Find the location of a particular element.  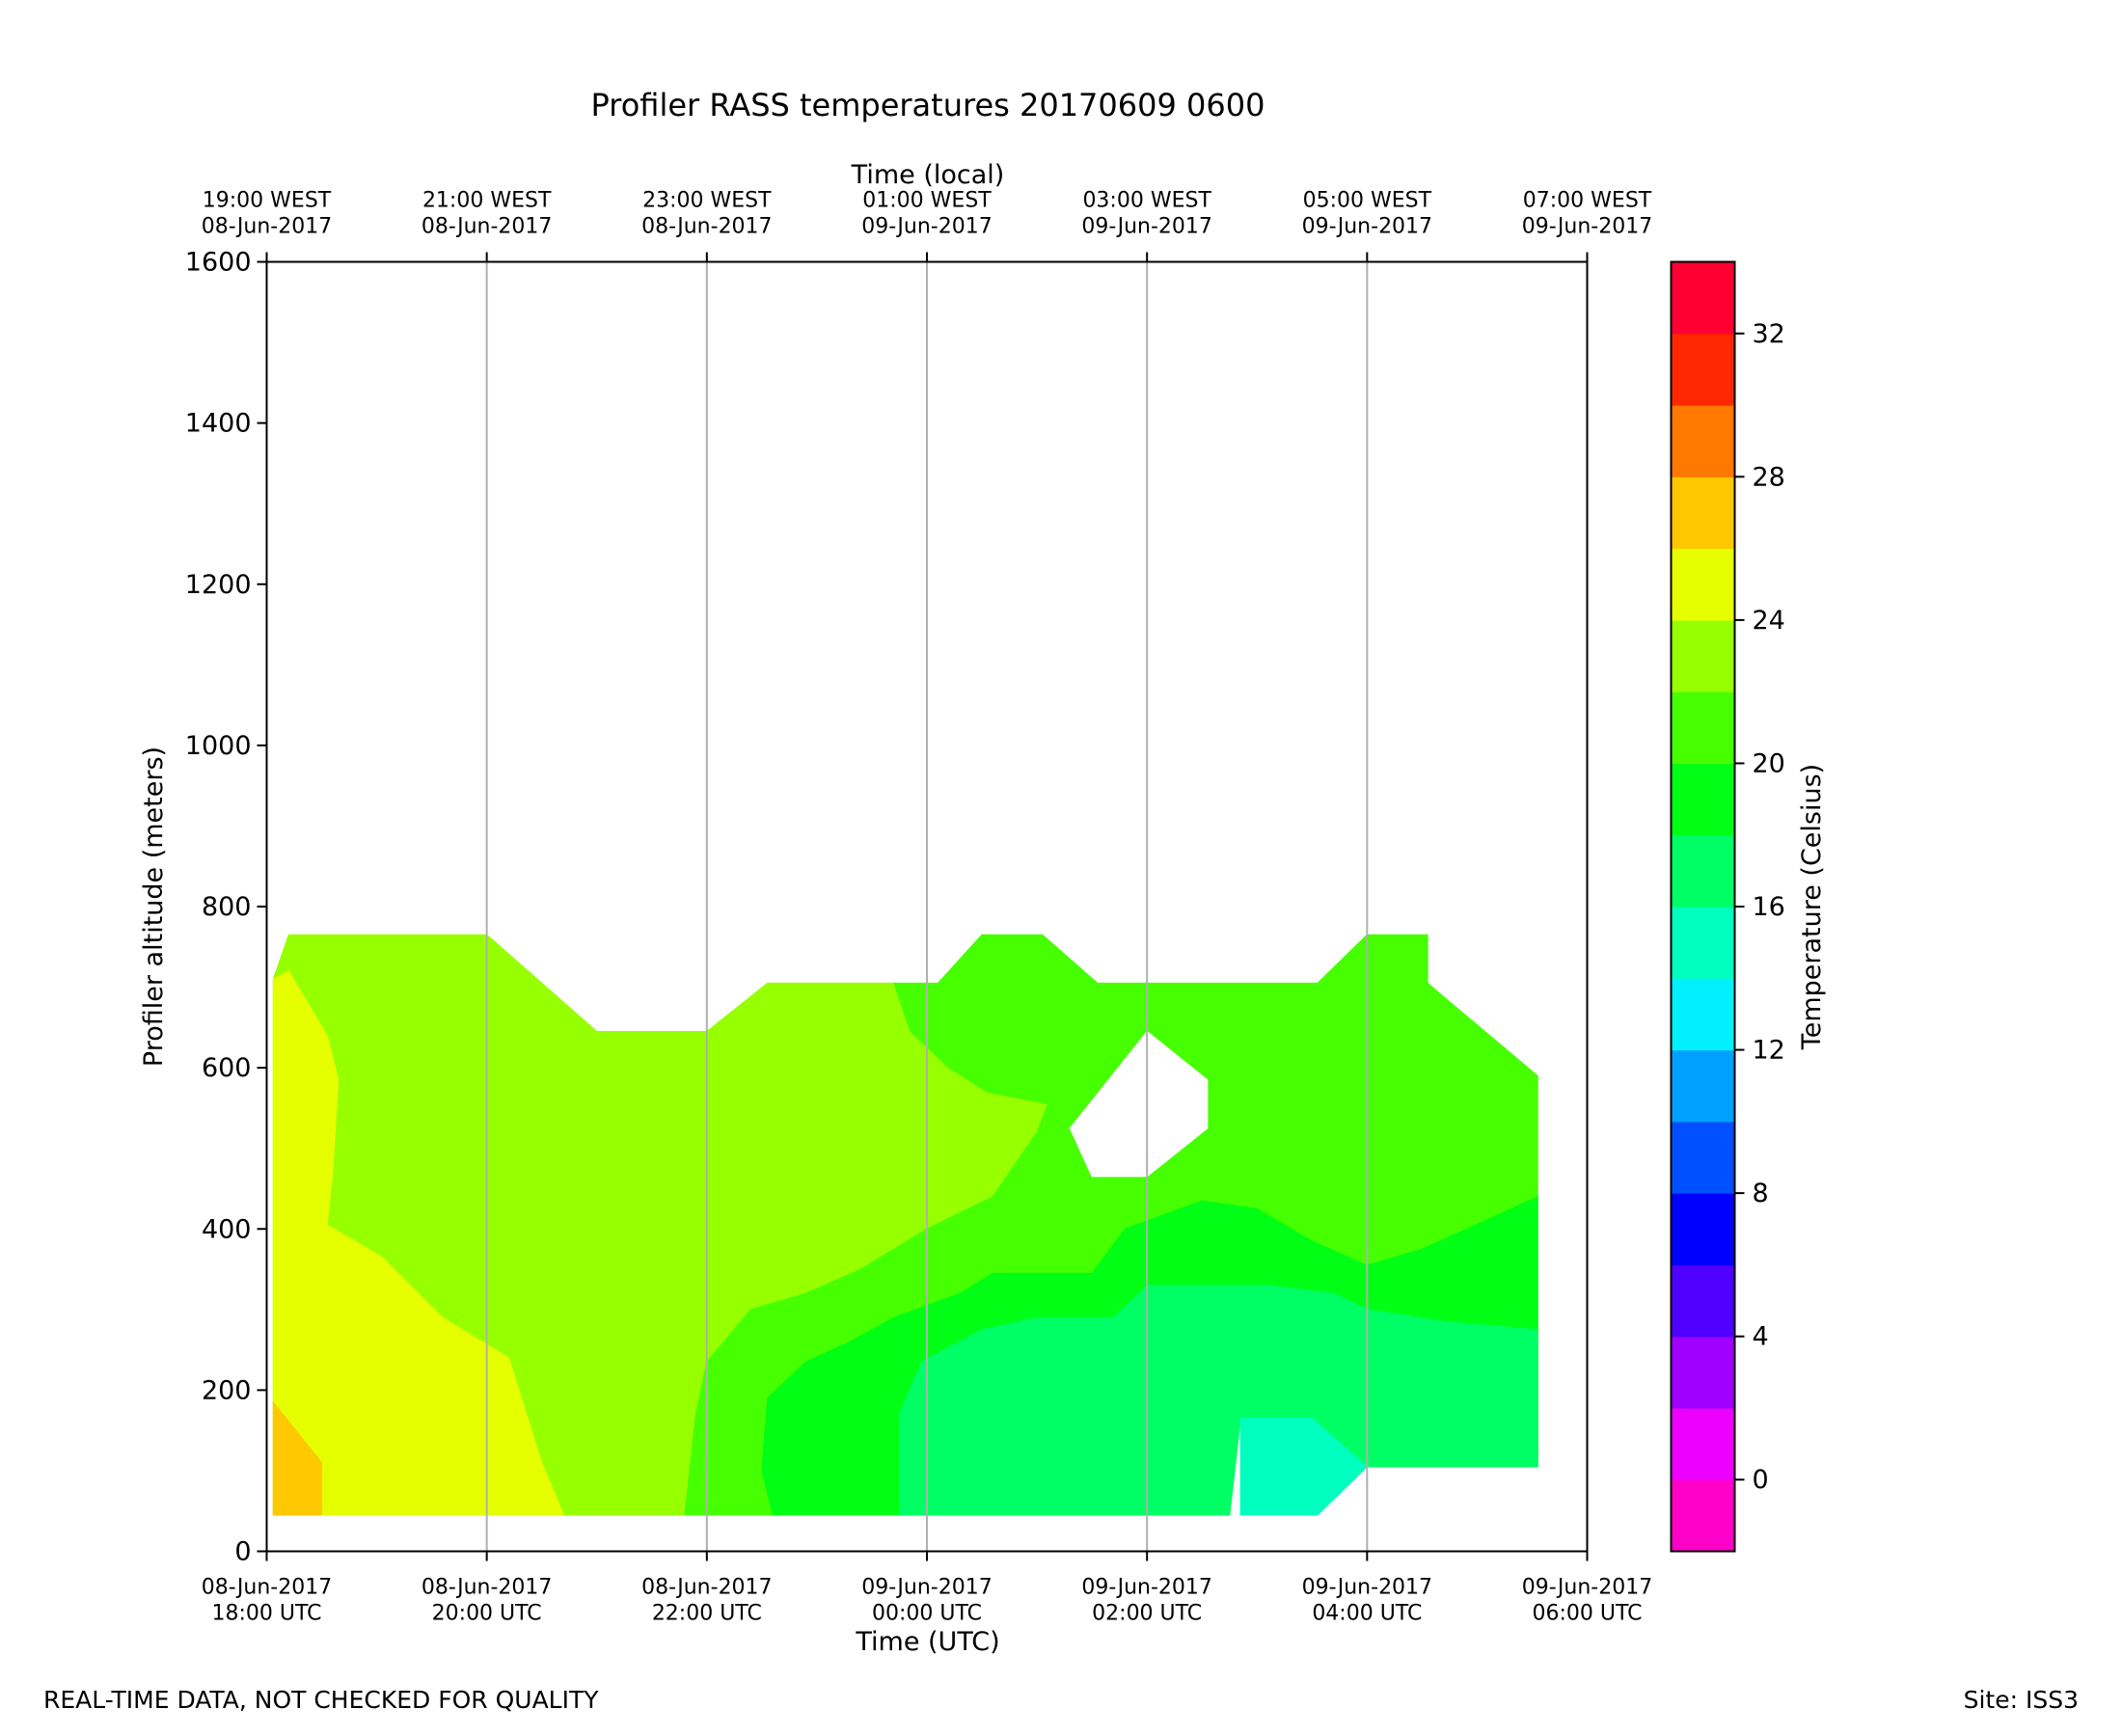

top-tick-time: 19:00 WEST is located at coordinates (268, 201).